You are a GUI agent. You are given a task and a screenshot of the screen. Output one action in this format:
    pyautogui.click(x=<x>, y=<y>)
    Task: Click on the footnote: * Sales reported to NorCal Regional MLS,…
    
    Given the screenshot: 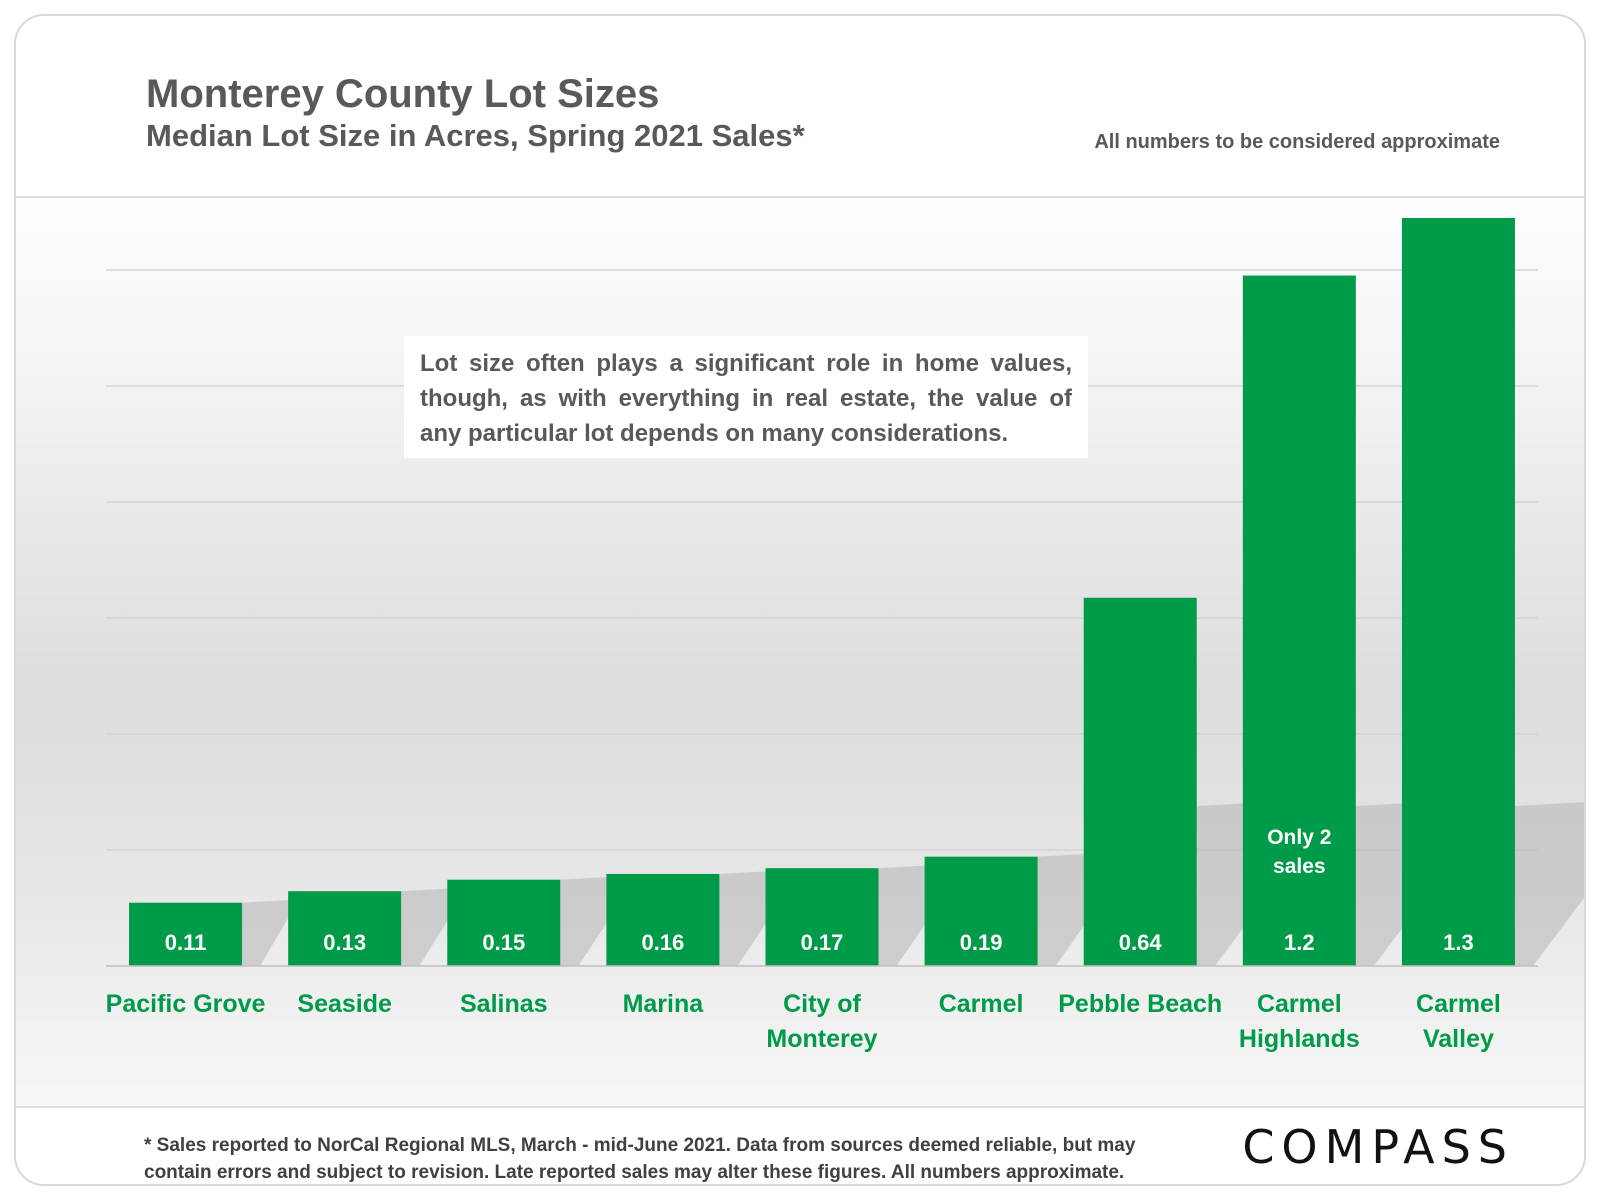 What is the action you would take?
    pyautogui.click(x=640, y=1159)
    